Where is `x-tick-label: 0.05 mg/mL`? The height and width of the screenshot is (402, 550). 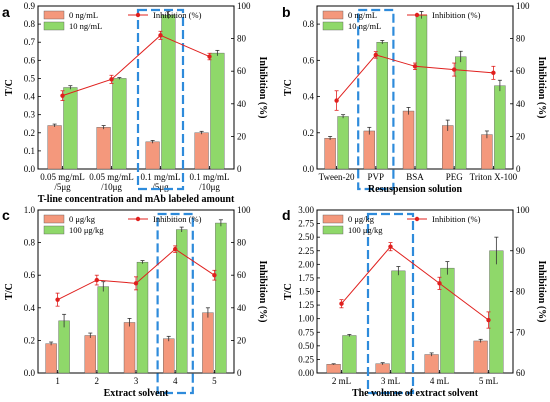 x-tick-label: 0.05 mg/mL is located at coordinates (111, 177).